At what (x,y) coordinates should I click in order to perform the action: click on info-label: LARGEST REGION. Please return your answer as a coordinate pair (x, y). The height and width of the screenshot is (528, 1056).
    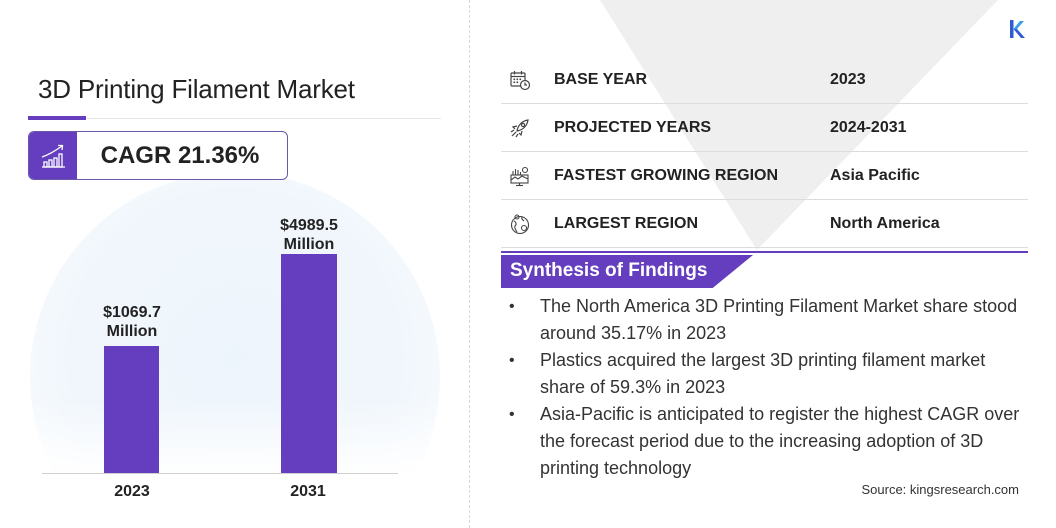
    Looking at the image, I should click on (626, 223).